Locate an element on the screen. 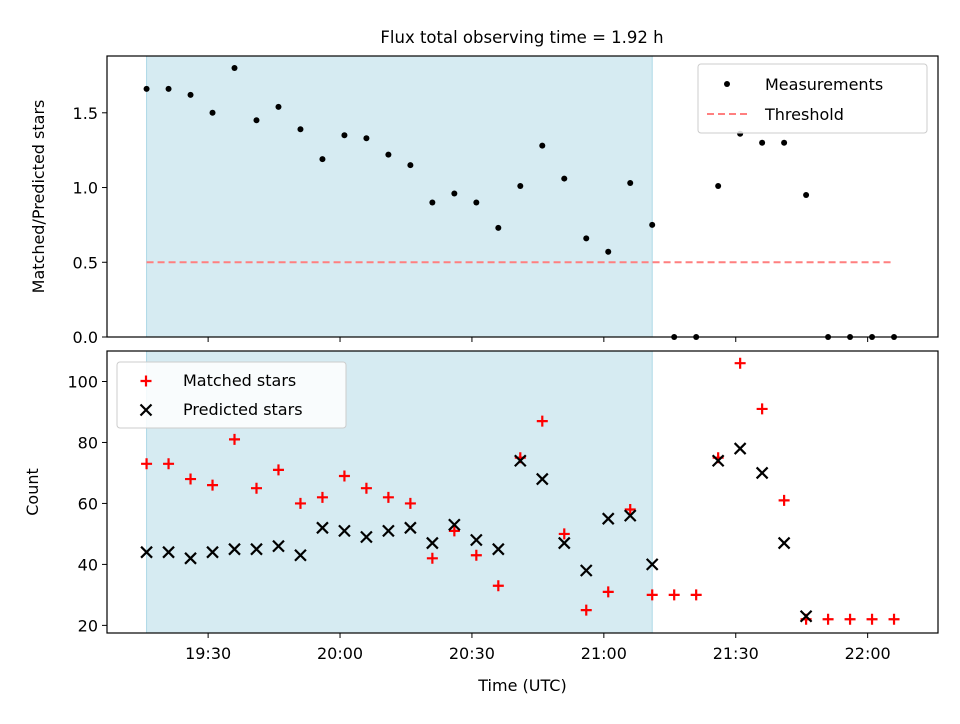  y-tick-label: 0.5 is located at coordinates (85, 262).